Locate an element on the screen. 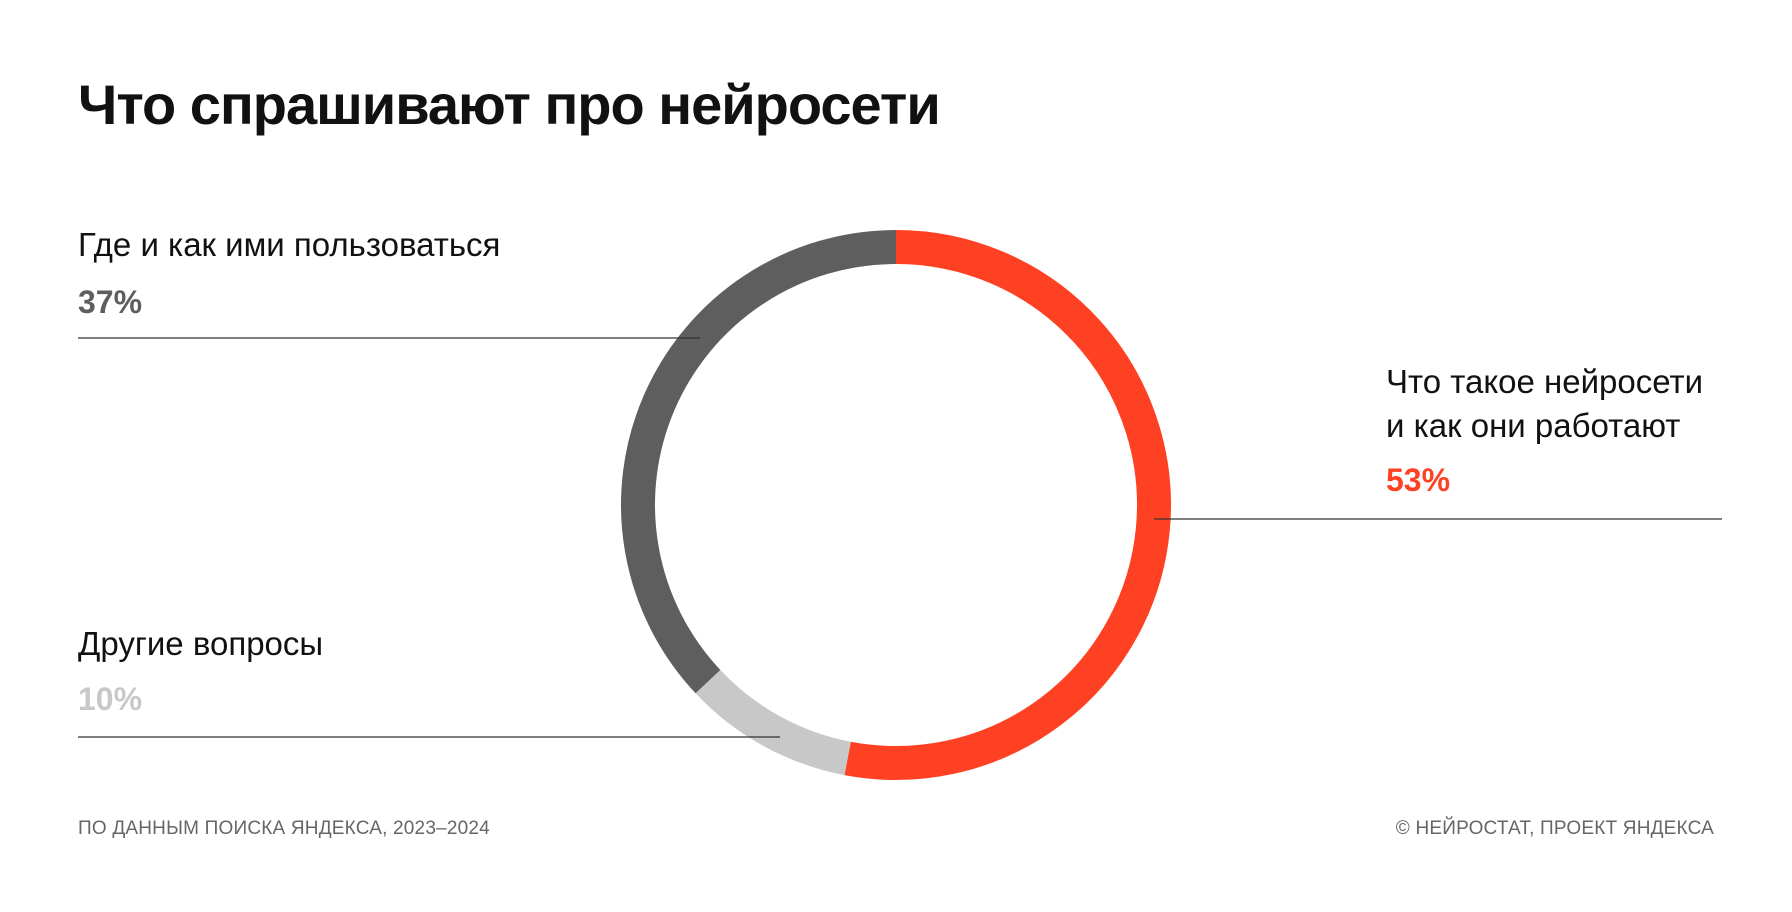  slice-what is located at coordinates (1007, 505).